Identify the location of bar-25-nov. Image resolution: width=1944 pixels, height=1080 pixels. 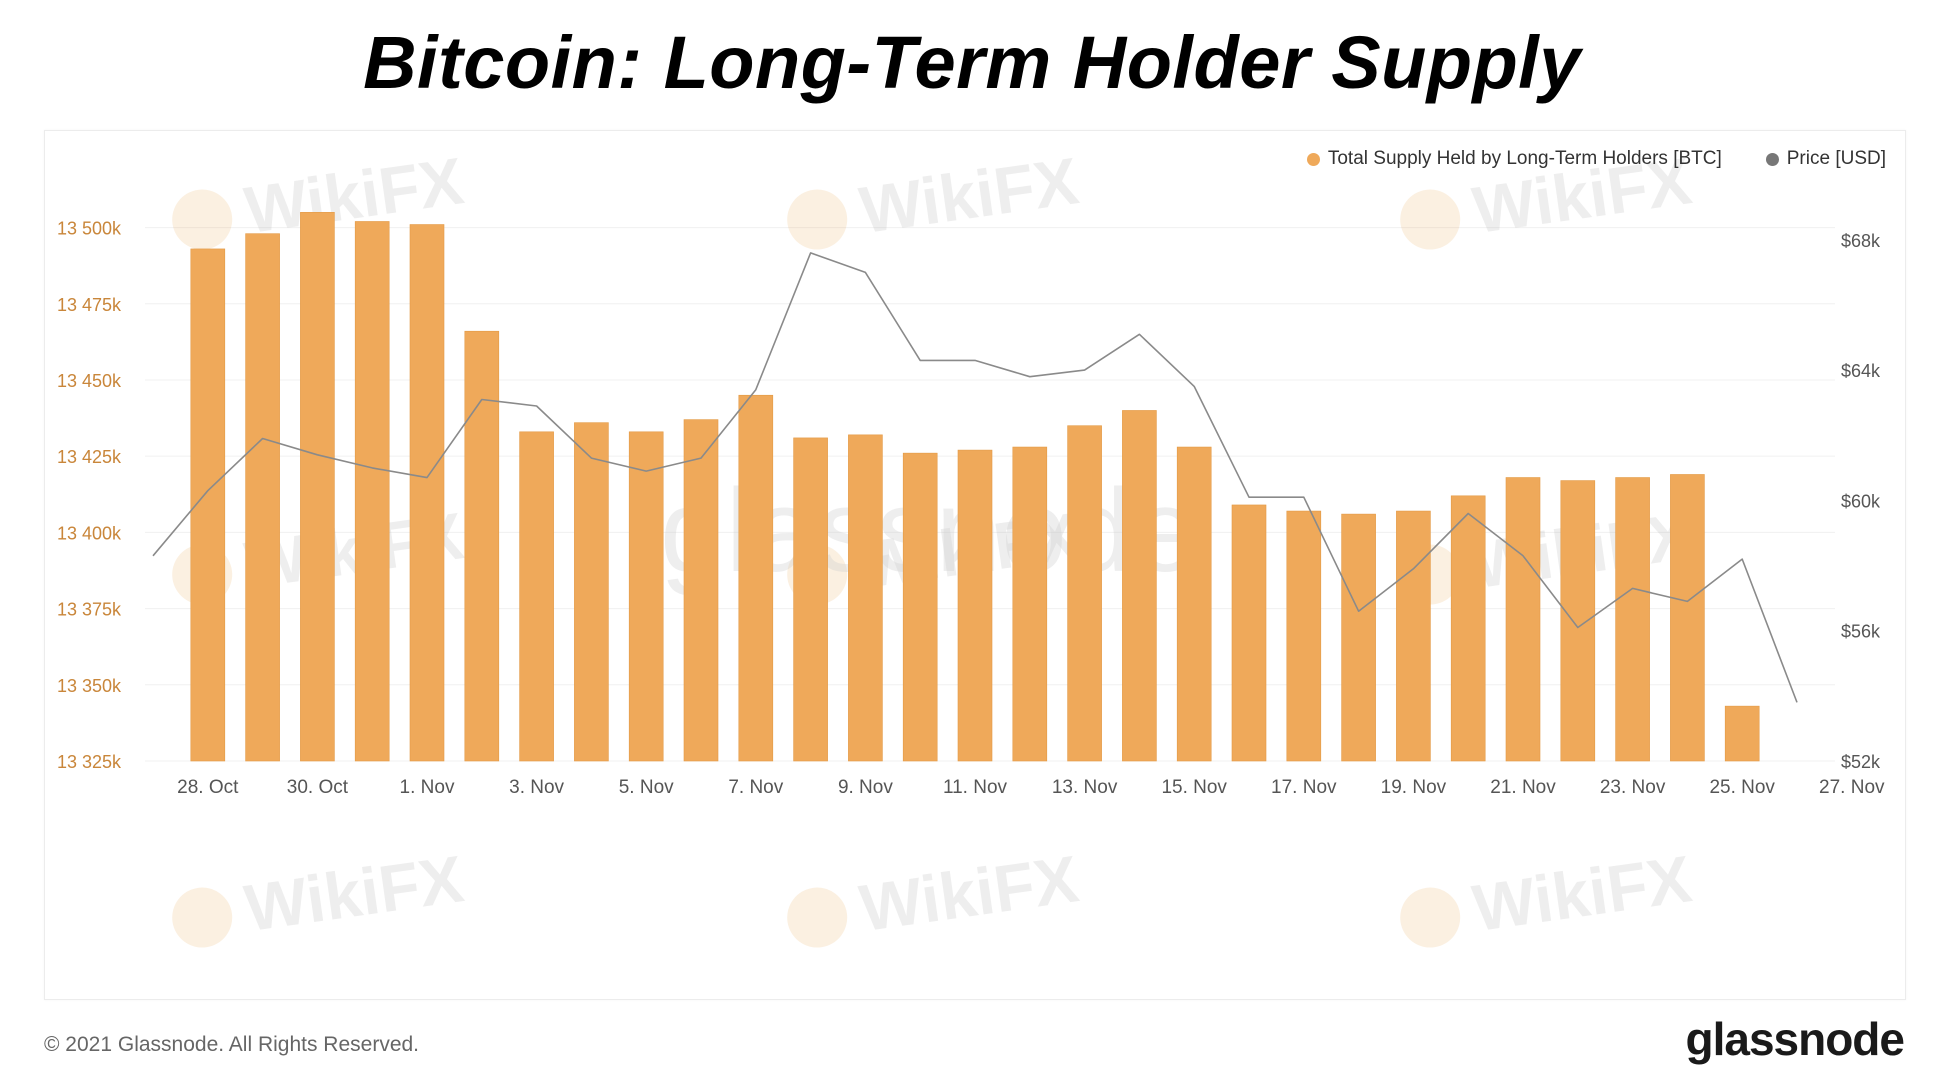
(1742, 733).